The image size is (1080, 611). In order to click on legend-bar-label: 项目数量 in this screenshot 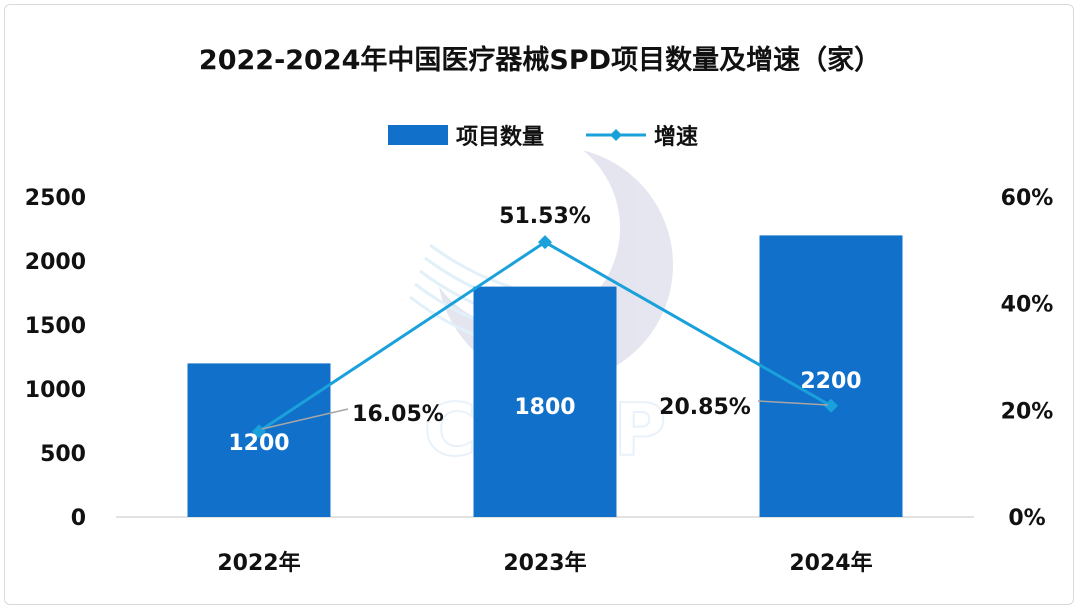, I will do `click(500, 137)`.